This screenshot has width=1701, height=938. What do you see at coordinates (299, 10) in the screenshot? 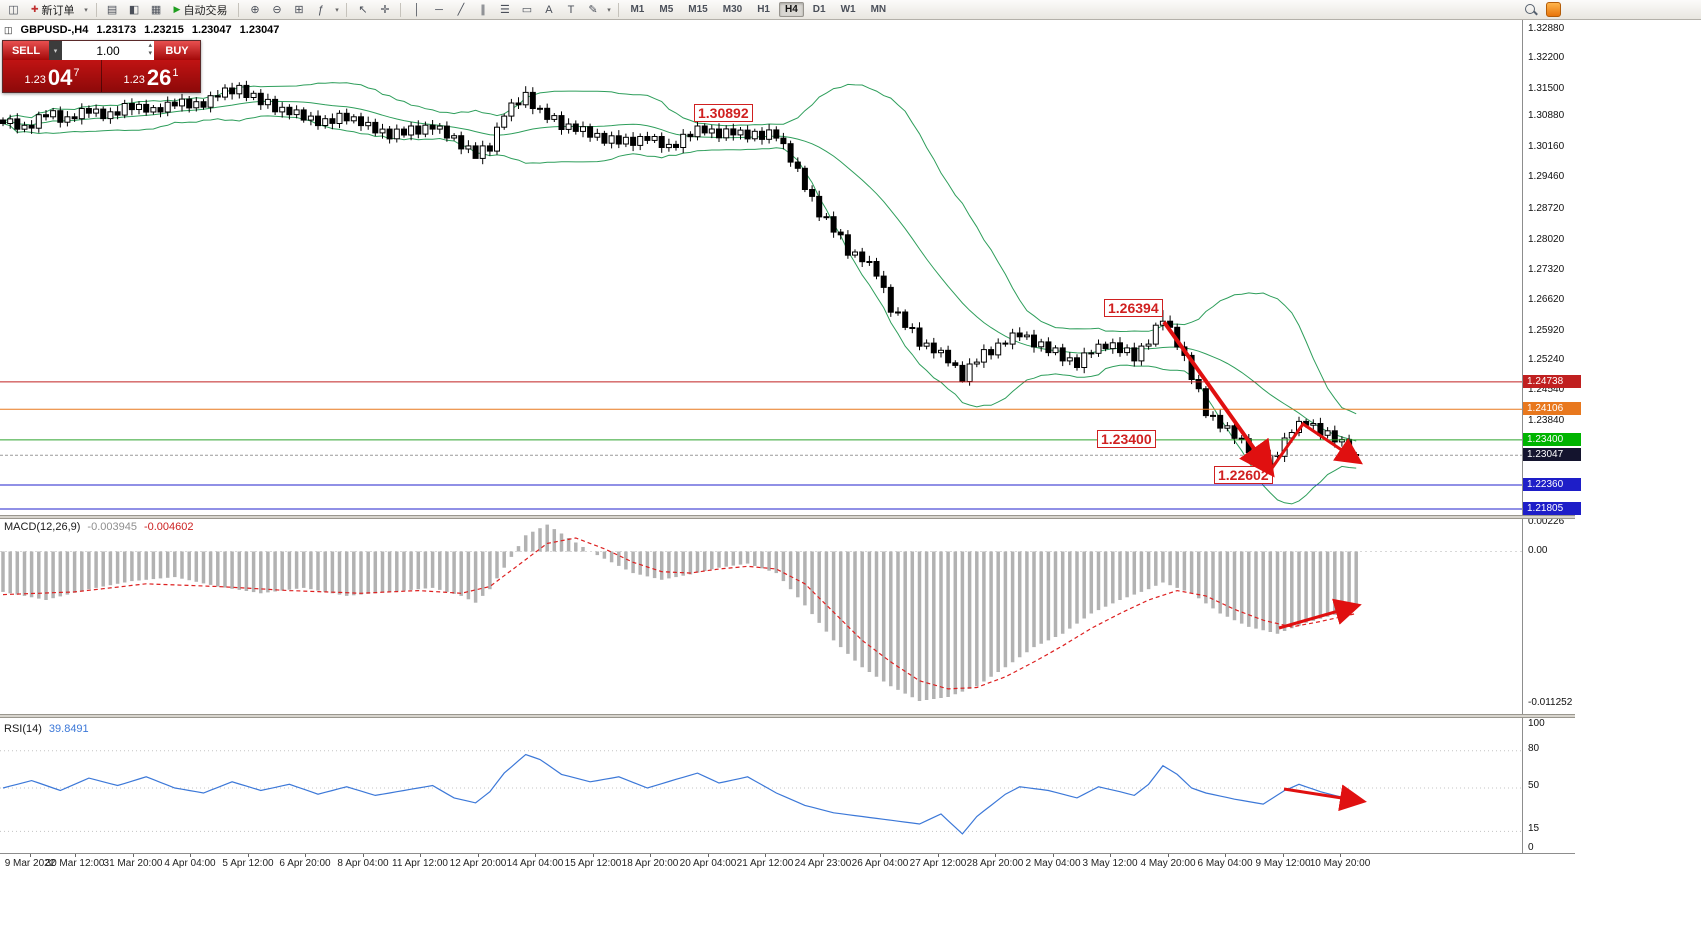
I see `tile-windows-icon: ⊞` at bounding box center [299, 10].